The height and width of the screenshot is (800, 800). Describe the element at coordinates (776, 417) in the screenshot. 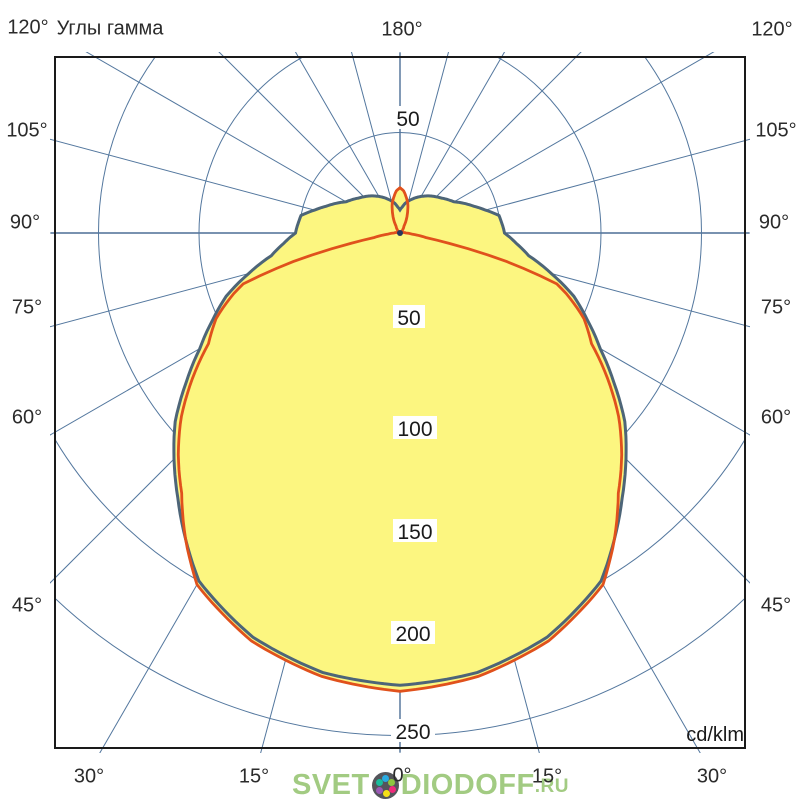

I see `gamma-angle-label-right: 60°` at that location.